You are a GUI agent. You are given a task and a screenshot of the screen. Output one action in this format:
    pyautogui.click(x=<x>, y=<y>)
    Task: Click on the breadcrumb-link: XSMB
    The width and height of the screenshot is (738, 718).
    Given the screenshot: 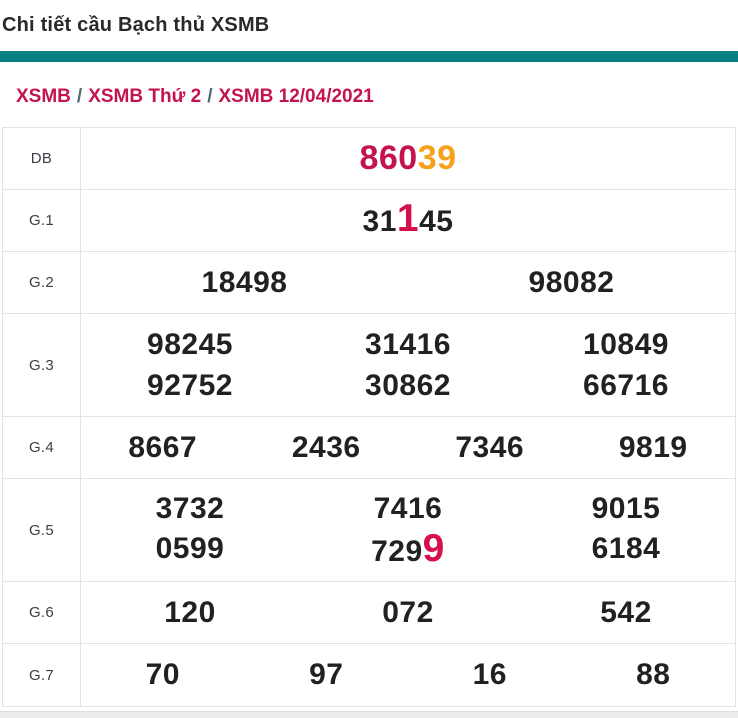 What is the action you would take?
    pyautogui.click(x=43, y=96)
    